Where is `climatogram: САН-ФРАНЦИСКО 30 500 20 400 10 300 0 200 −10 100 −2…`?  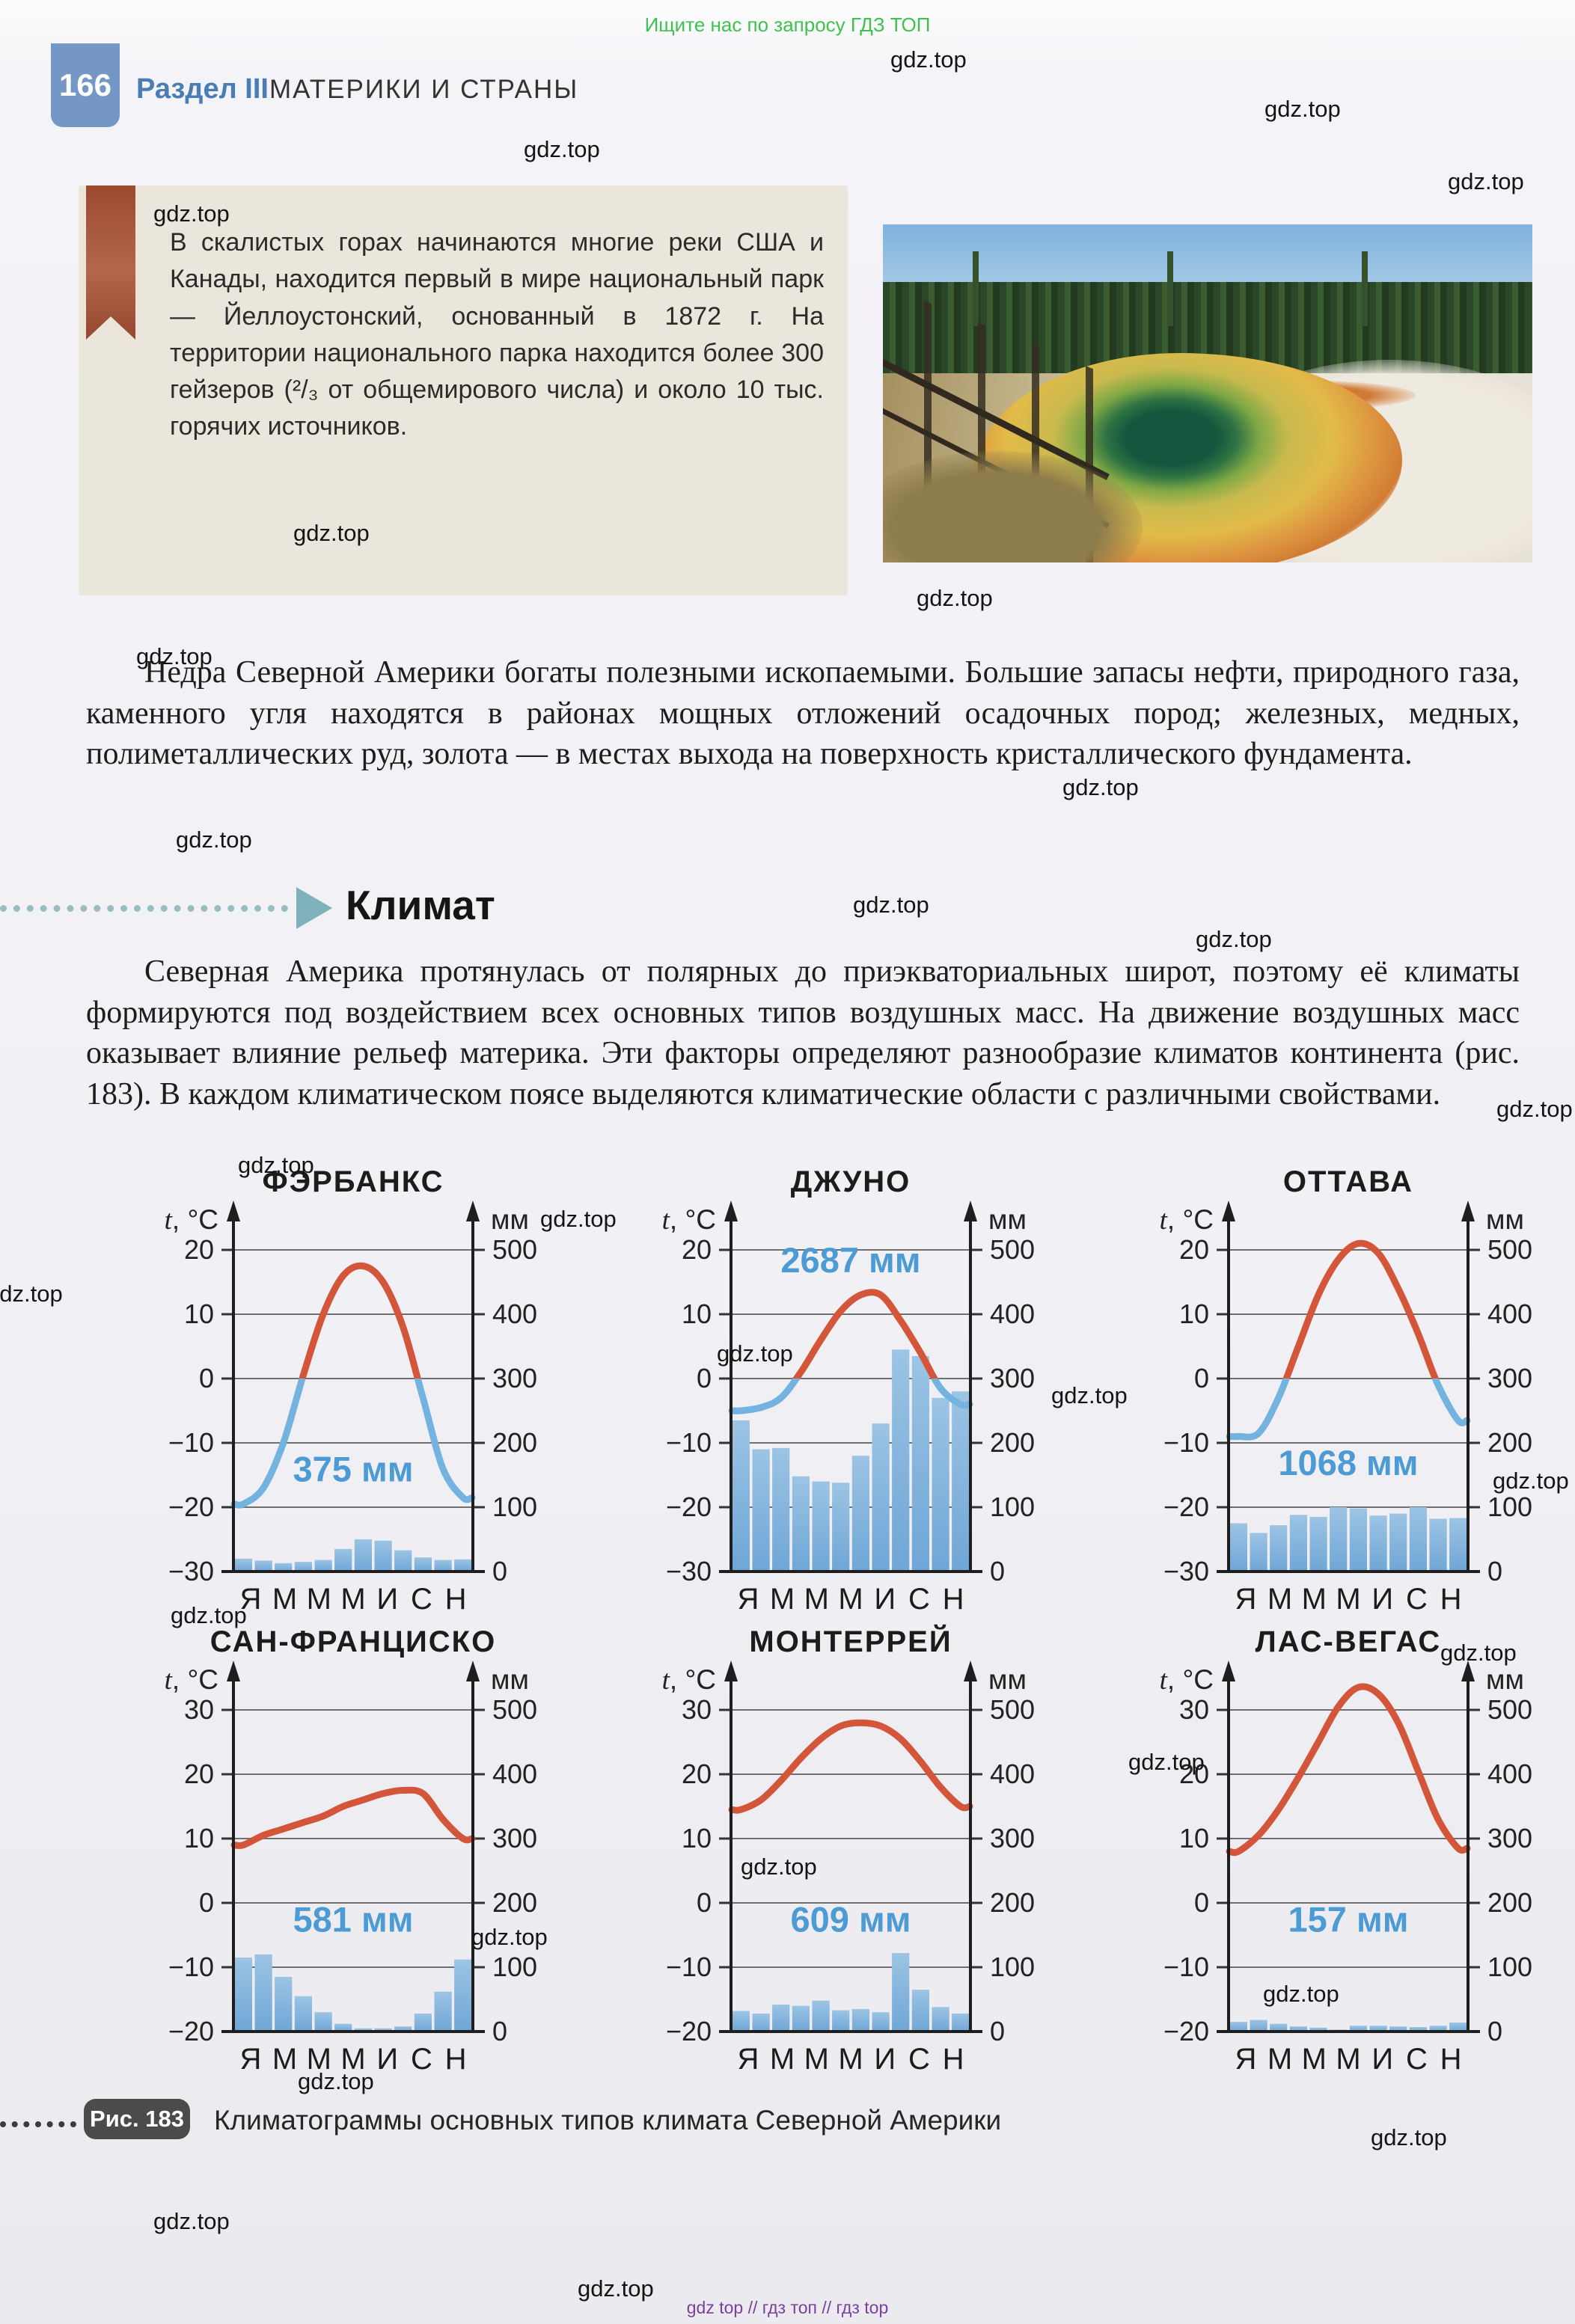
climatogram: САН-ФРАНЦИСКО 30 500 20 400 10 300 0 200 −10 100 −2… is located at coordinates (342, 1861).